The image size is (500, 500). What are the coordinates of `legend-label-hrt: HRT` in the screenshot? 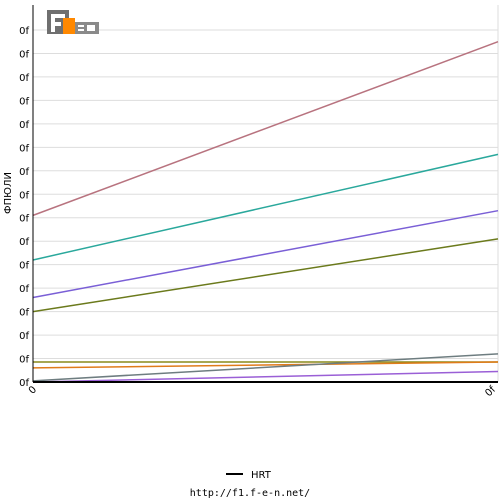 It's located at (261, 475).